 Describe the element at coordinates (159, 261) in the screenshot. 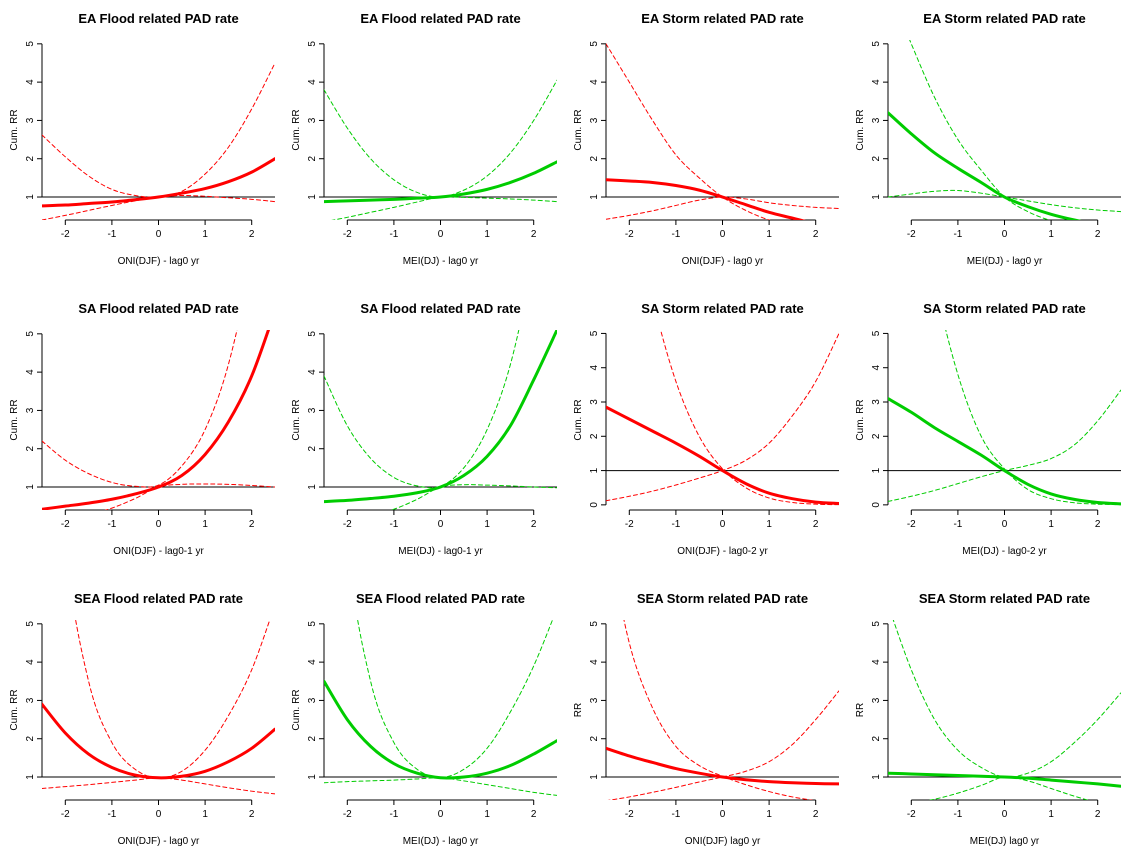

I see `x-axis-label: ONI(DJF) - lag0 yr` at that location.